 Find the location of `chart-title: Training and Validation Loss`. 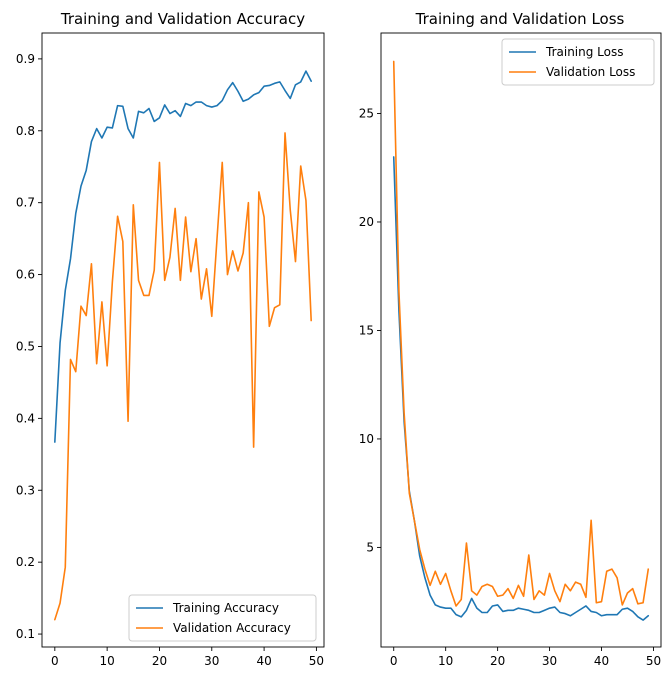

chart-title: Training and Validation Loss is located at coordinates (520, 19).